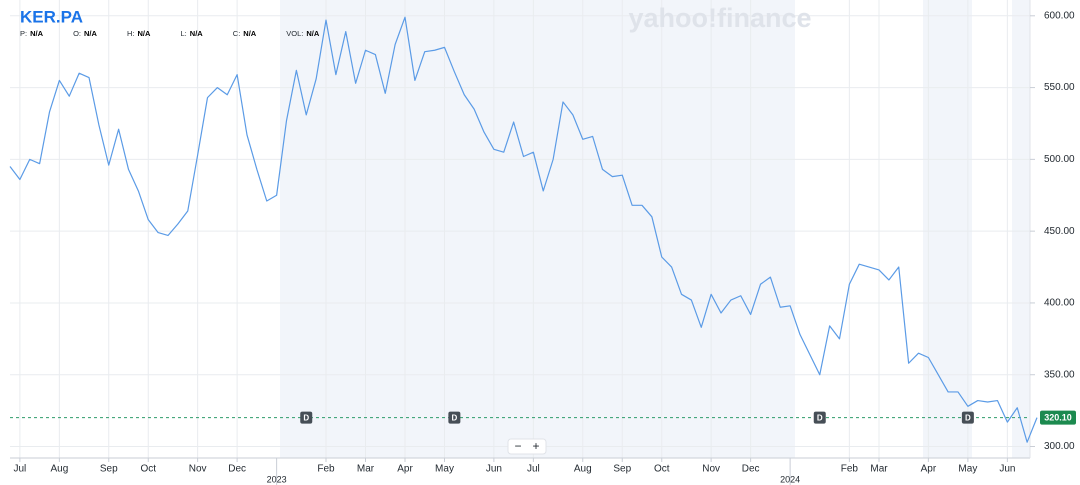 The width and height of the screenshot is (1080, 485). Describe the element at coordinates (184, 33) in the screenshot. I see `ohlc-label: L:` at that location.